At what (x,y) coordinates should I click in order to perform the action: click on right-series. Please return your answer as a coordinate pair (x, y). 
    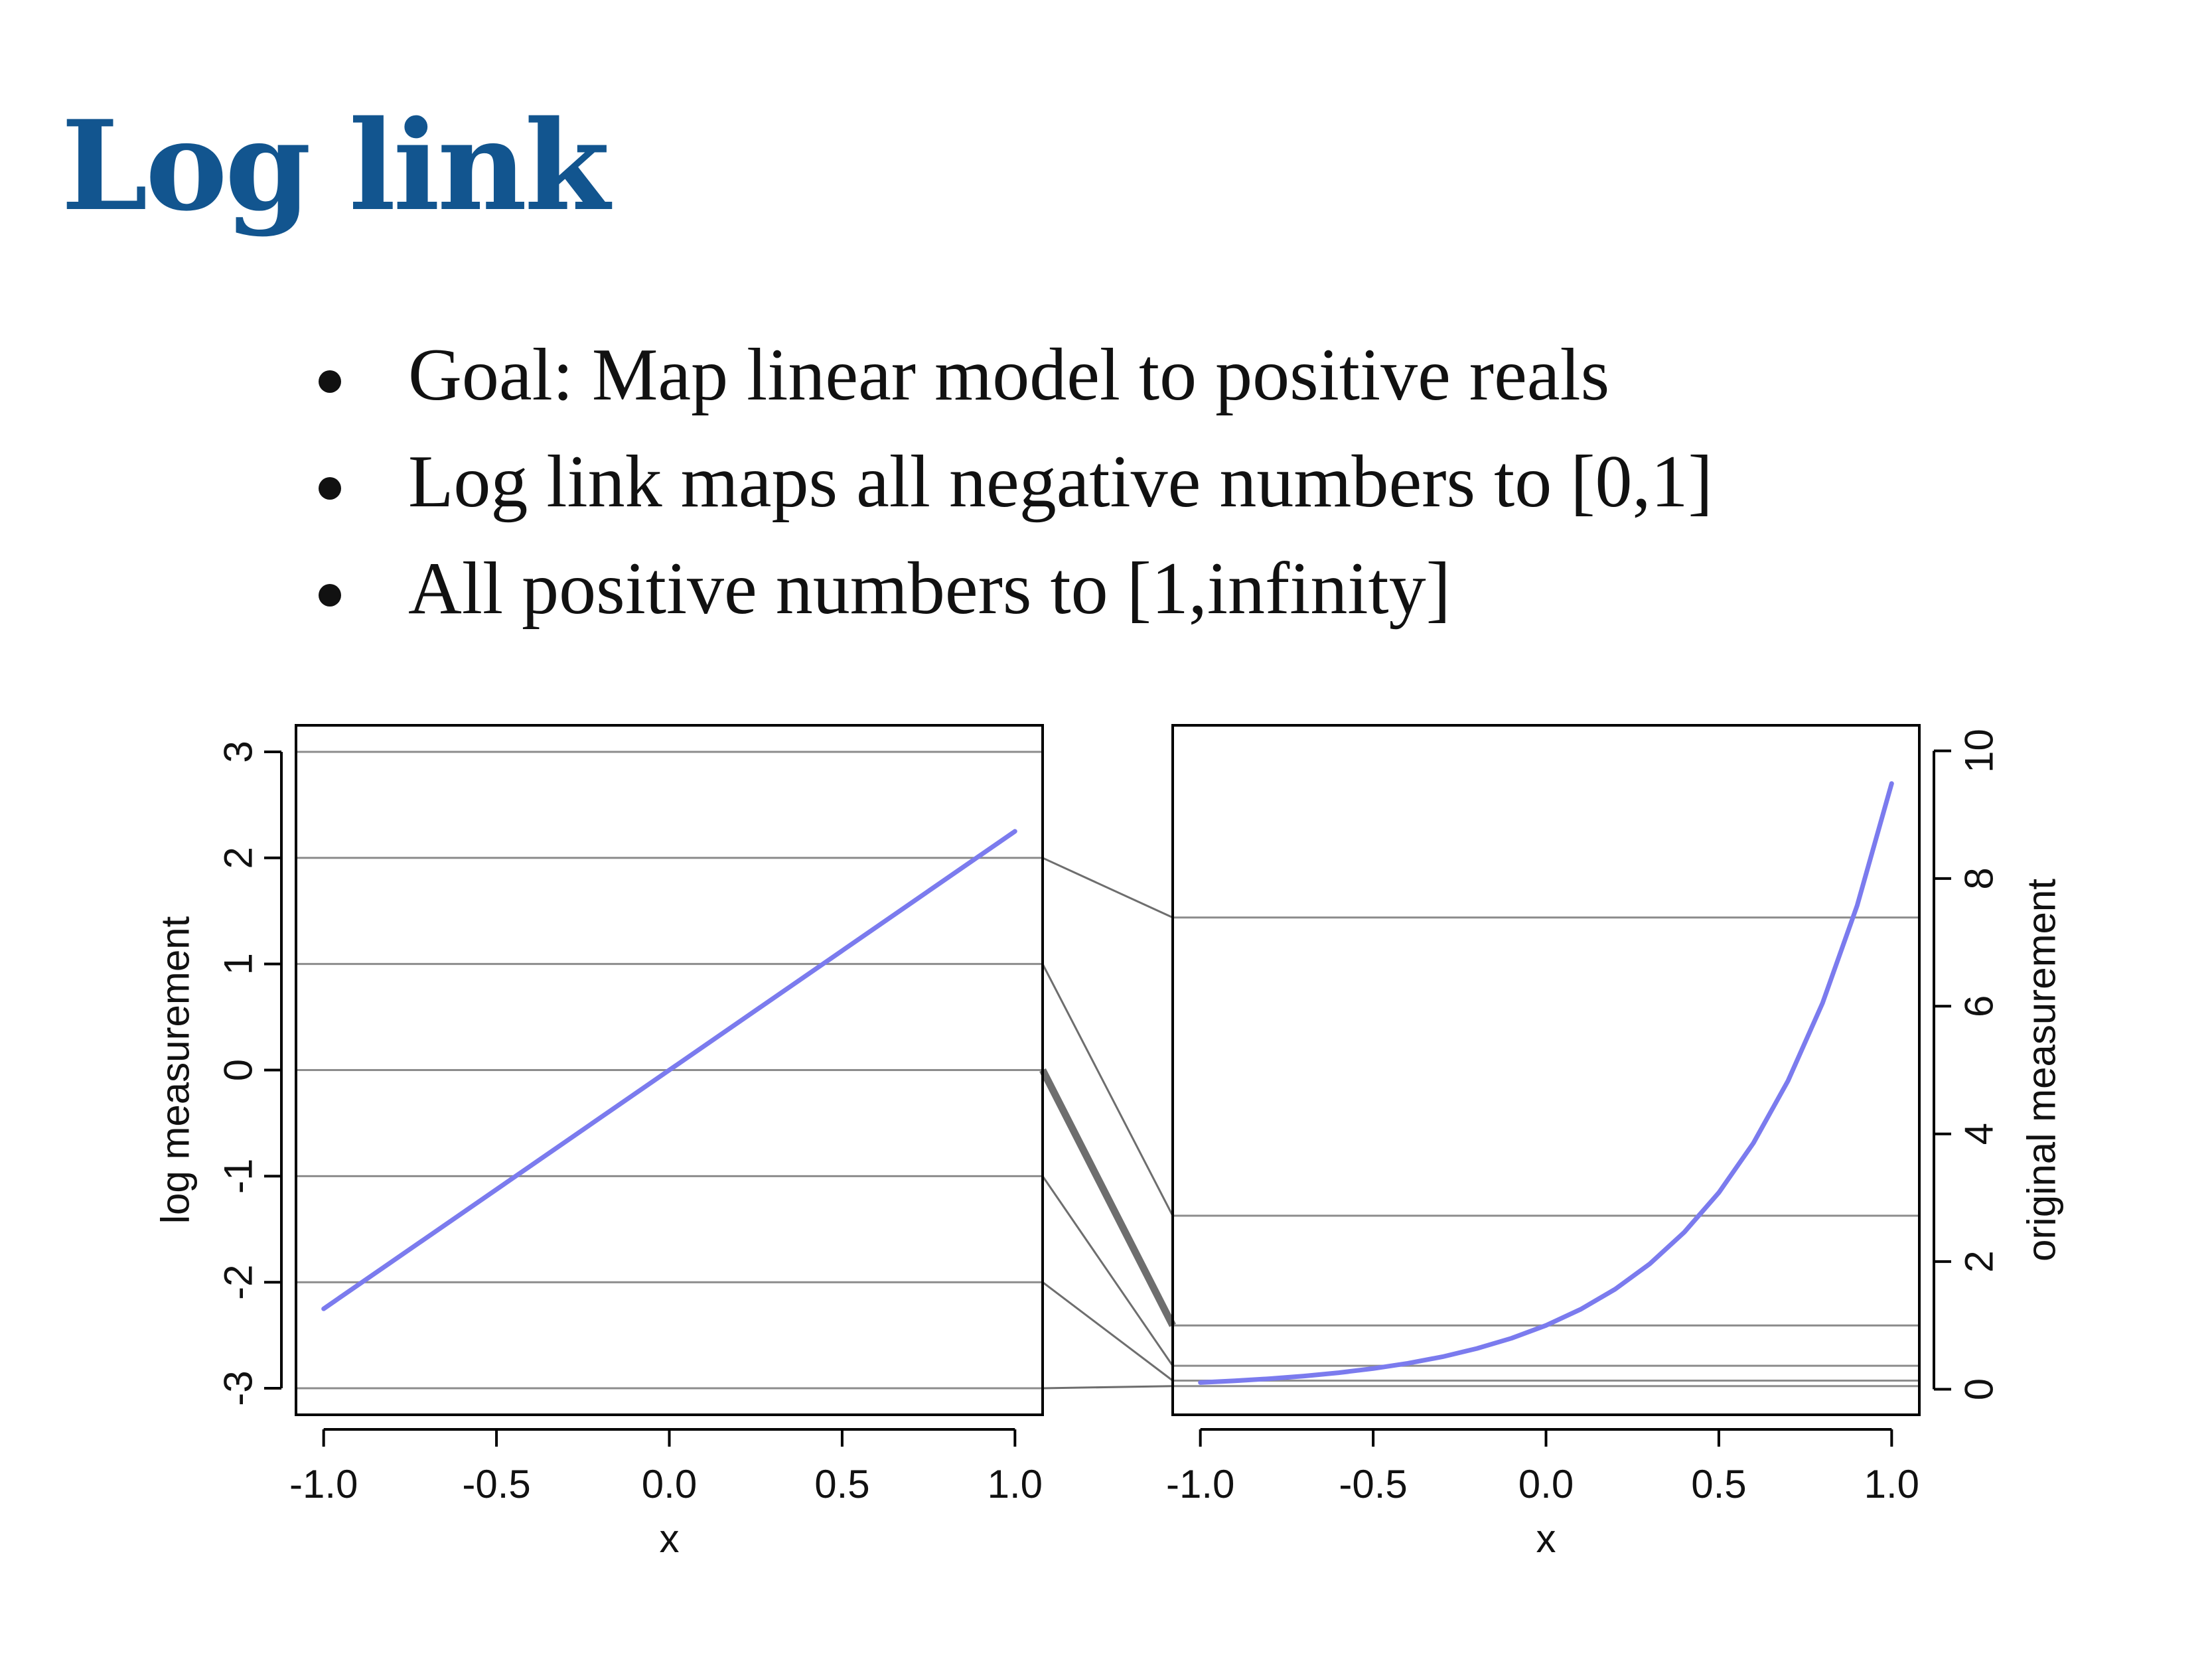
    Looking at the image, I should click on (1546, 1083).